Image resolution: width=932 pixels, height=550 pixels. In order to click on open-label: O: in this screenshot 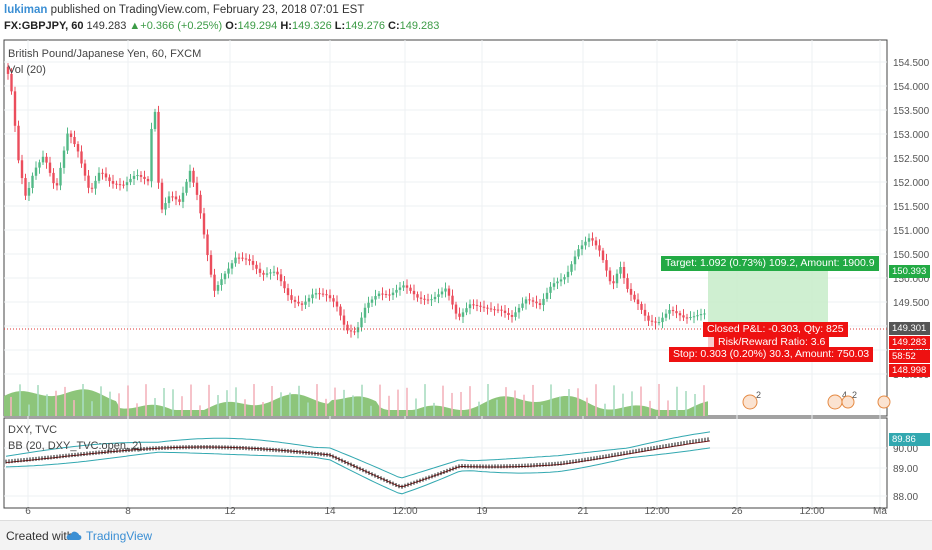, I will do `click(231, 26)`.